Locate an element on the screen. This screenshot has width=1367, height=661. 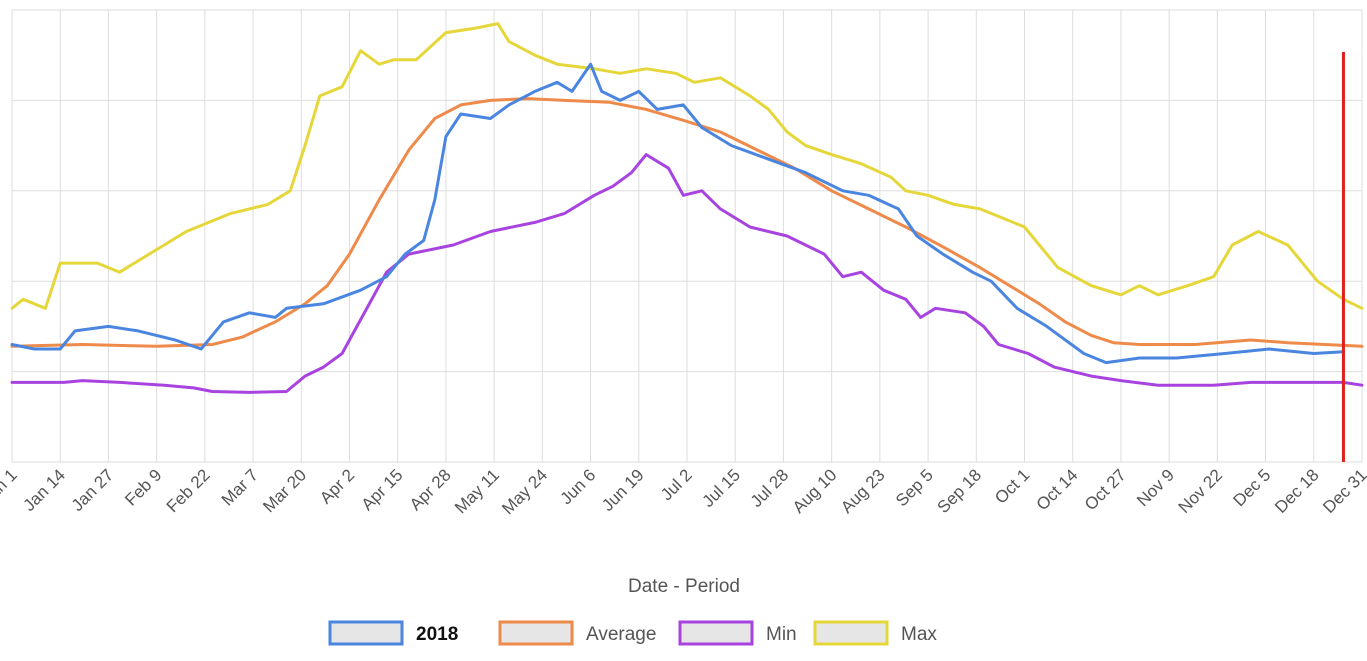
x-tick-label: Nov 22 is located at coordinates (1201, 491).